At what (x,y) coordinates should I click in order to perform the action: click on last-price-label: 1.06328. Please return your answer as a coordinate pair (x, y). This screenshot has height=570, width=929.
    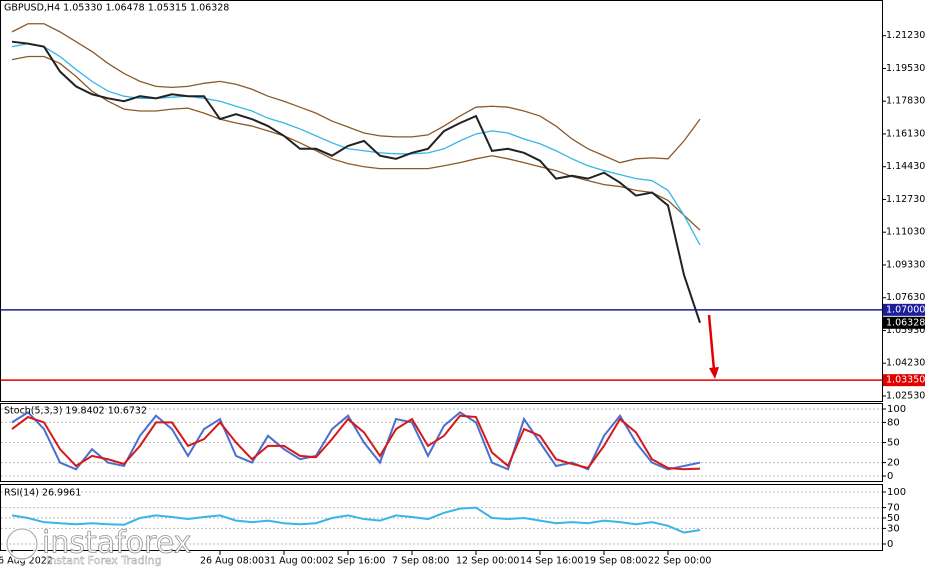
    Looking at the image, I should click on (905, 322).